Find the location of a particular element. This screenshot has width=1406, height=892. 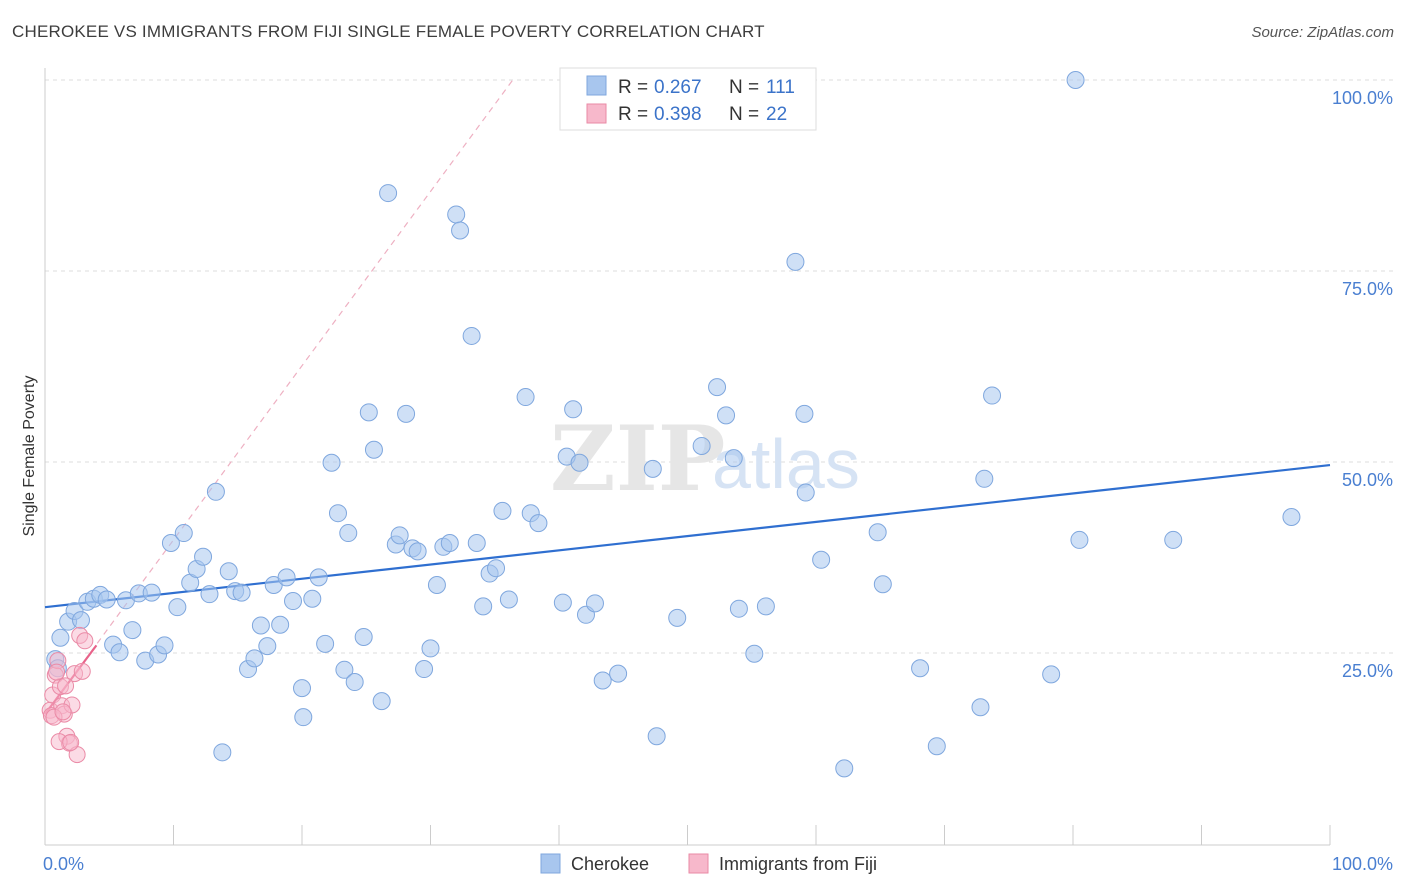

legend-box: R = 0.267 N = 111 R = 0.398 N = 22 is located at coordinates (688, 99).